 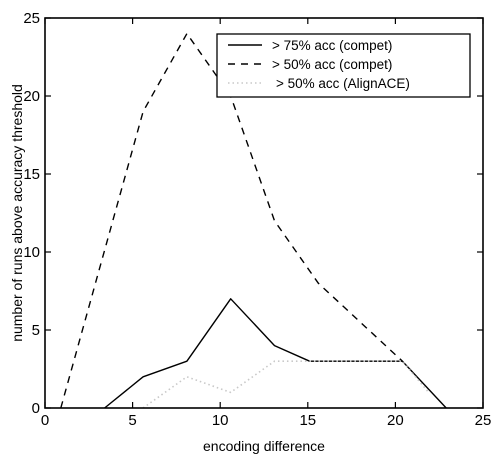 What do you see at coordinates (31, 18) in the screenshot?
I see `y-tick-label: 25` at bounding box center [31, 18].